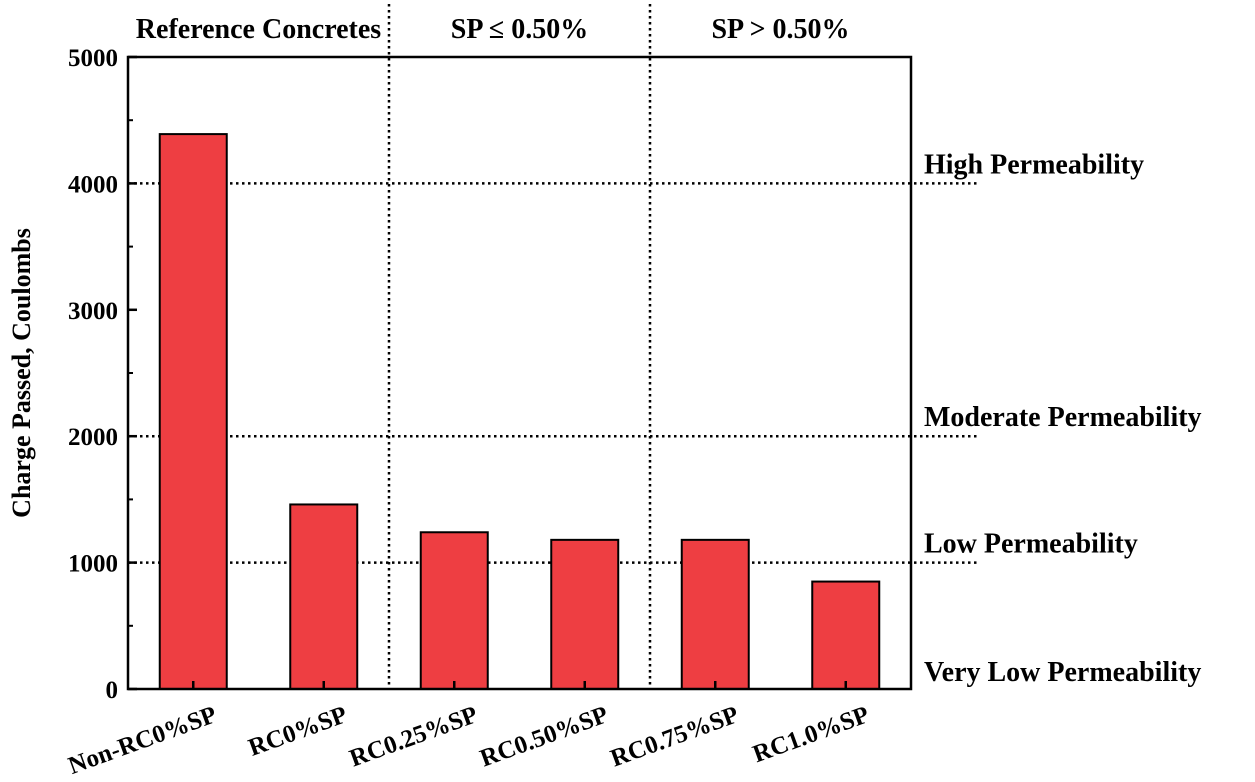 The image size is (1255, 782). Describe the element at coordinates (520, 29) in the screenshot. I see `group-label: SP ≤ 0.50%` at that location.